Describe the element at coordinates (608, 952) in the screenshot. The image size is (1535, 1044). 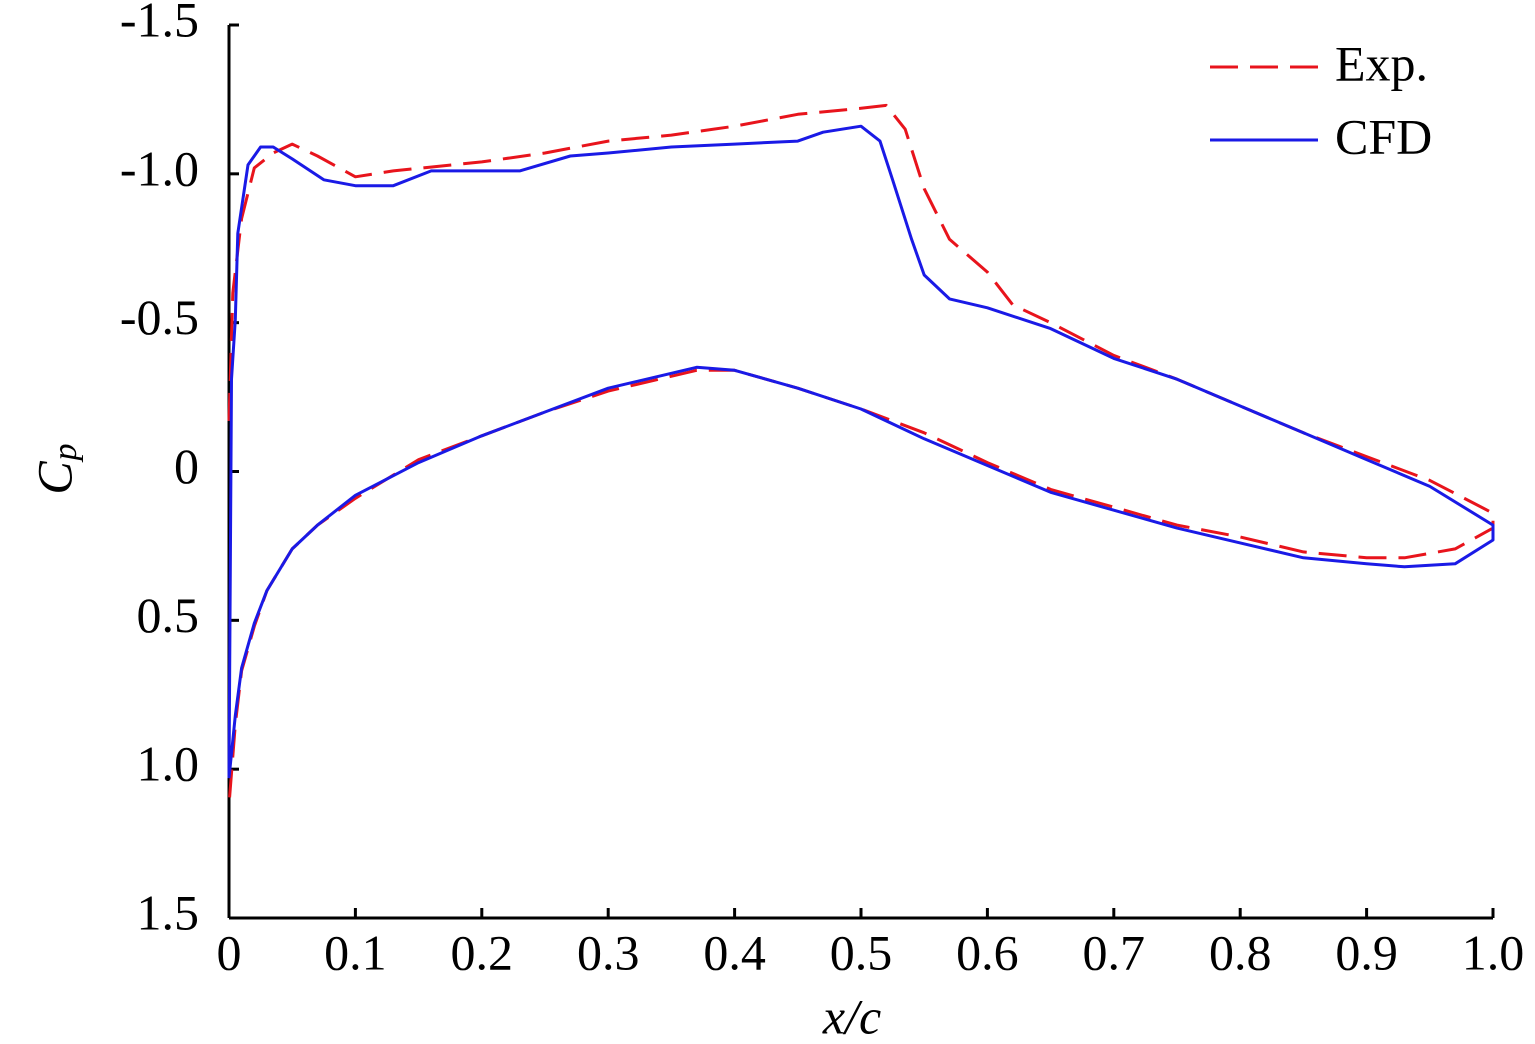
I see `x-tick-label: 0.3` at that location.